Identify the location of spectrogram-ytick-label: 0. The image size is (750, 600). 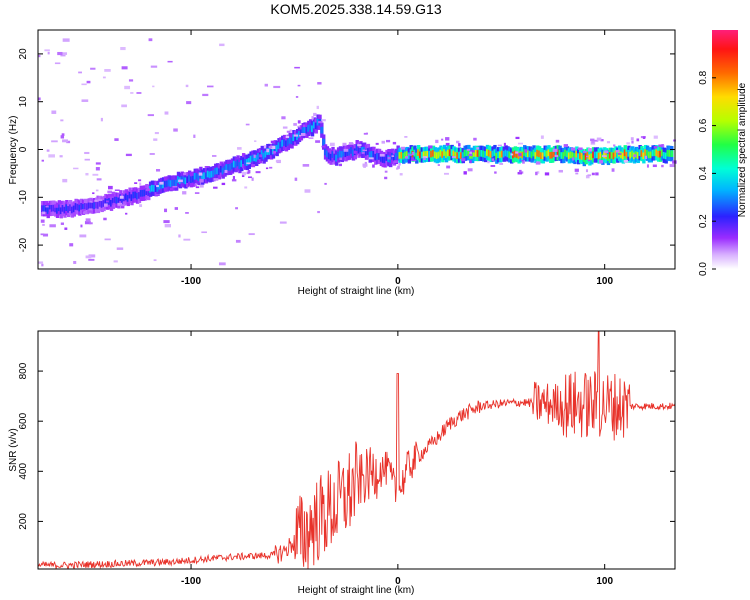
(23, 149).